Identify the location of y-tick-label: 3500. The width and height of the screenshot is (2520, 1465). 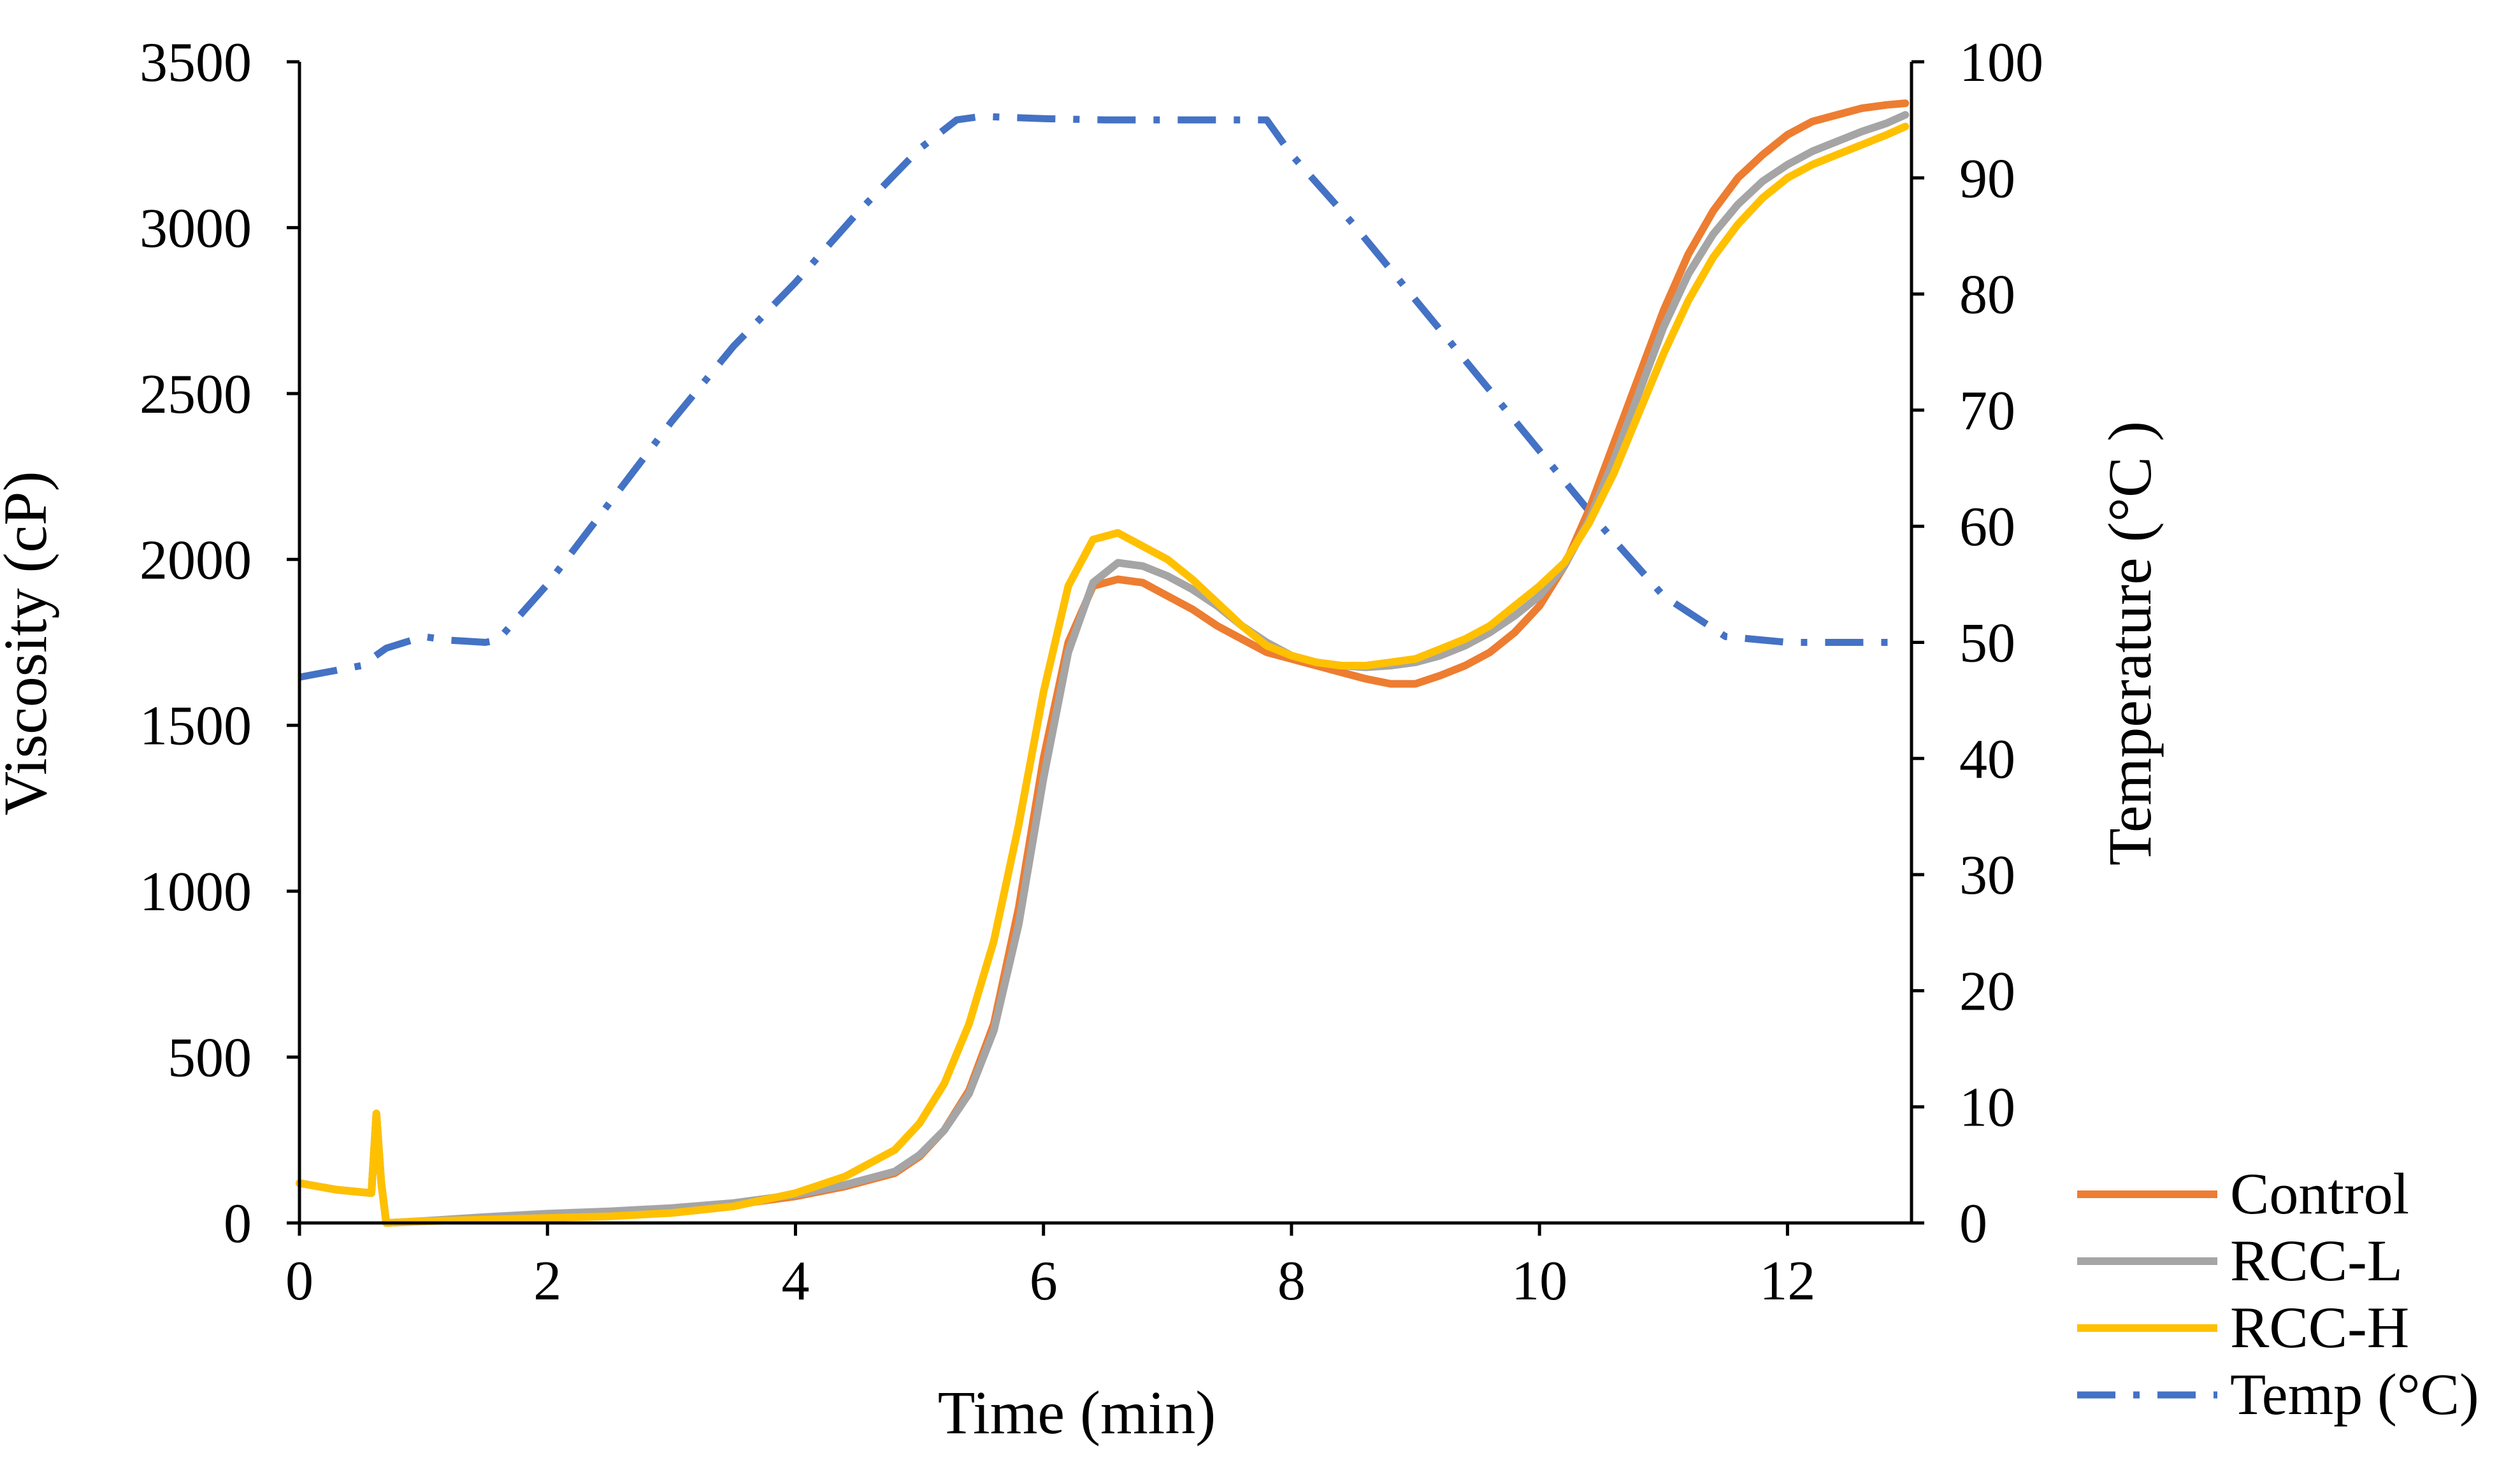
(196, 63).